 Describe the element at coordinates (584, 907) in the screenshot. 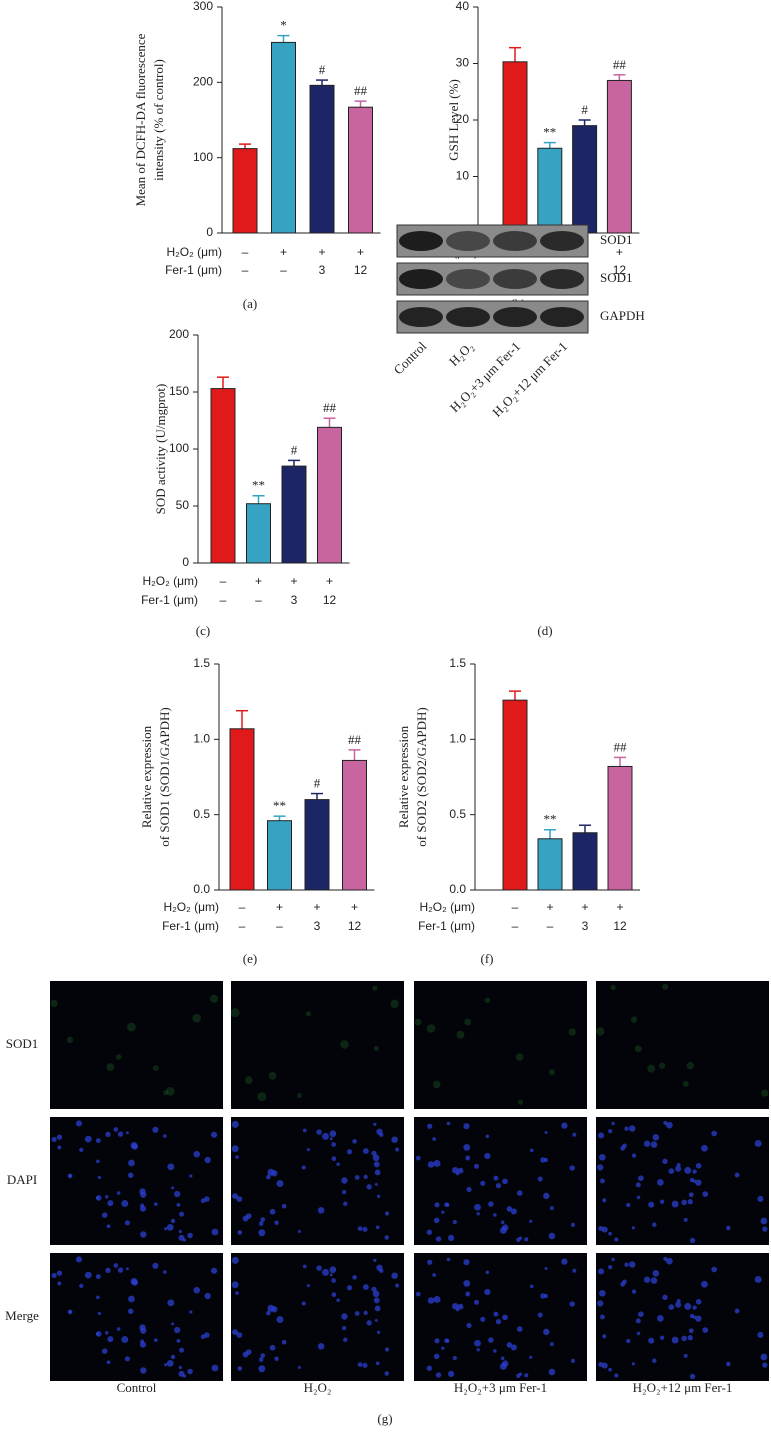

I see `condition-value: +` at that location.